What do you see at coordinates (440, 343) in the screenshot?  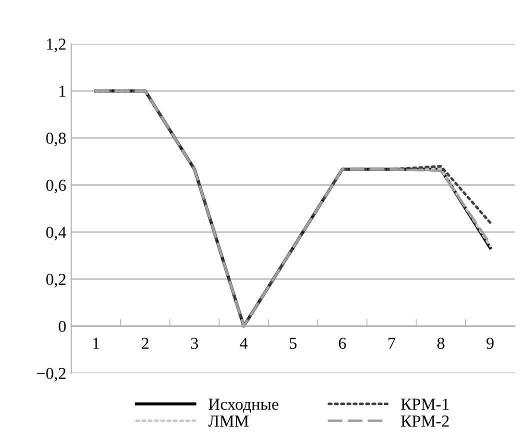 I see `x-tick-label: 8` at bounding box center [440, 343].